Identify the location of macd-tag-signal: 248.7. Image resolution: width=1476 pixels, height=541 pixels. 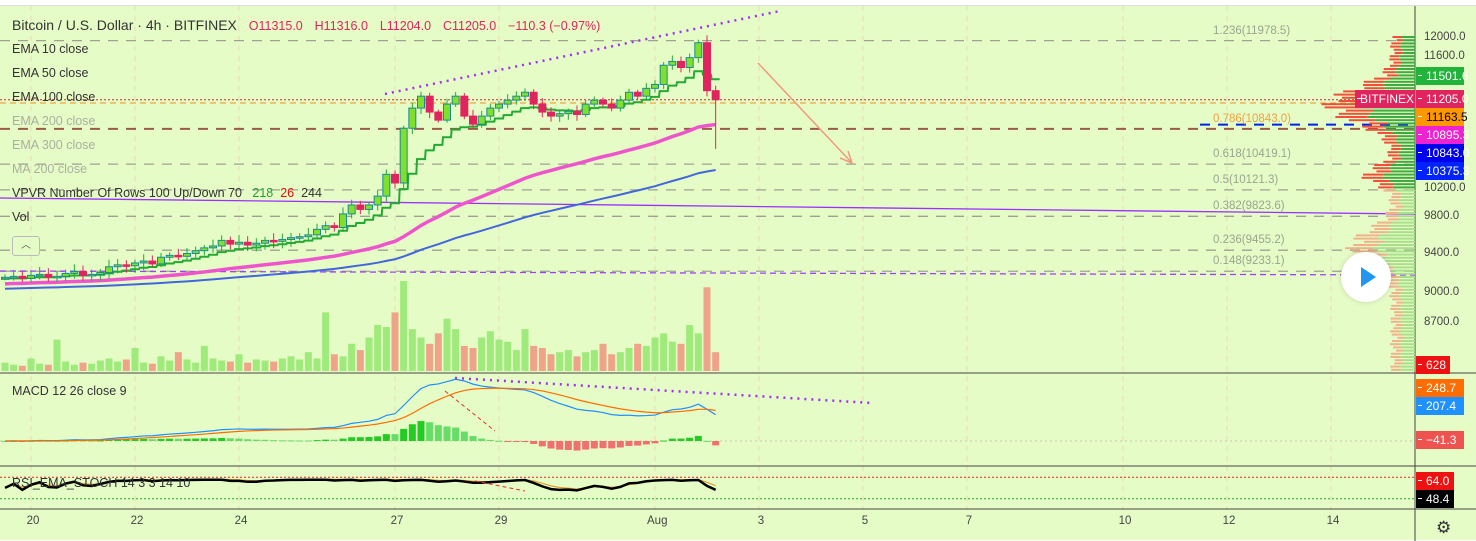
(1440, 388).